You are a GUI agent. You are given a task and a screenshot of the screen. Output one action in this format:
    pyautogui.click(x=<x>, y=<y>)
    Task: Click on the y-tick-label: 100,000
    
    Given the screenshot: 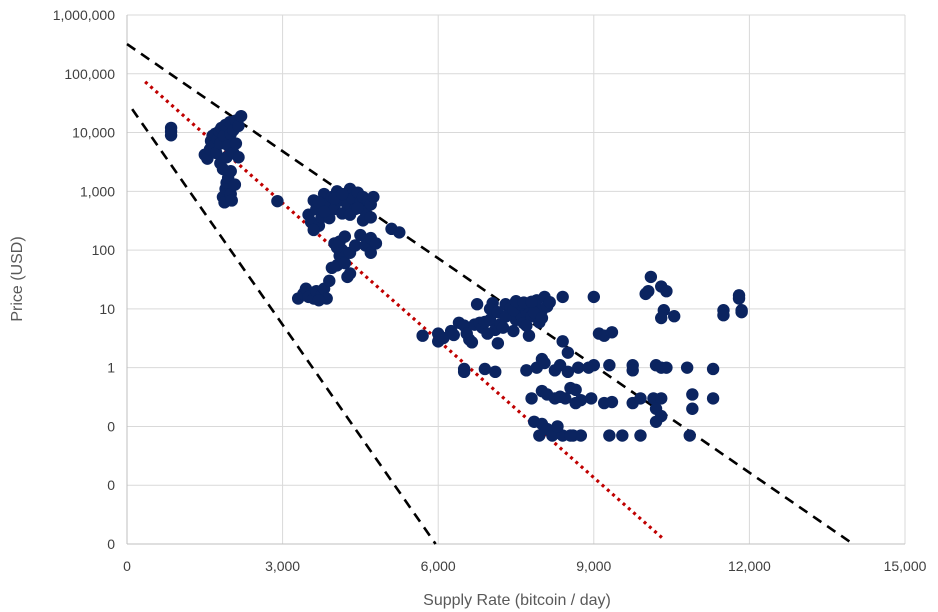 What is the action you would take?
    pyautogui.click(x=89, y=74)
    